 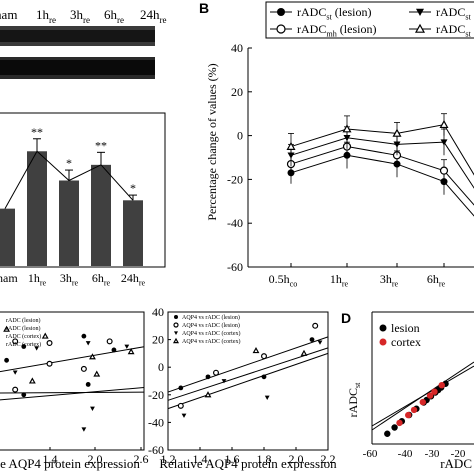 What do you see at coordinates (235, 179) in the screenshot?
I see `y-tick-label: -20` at bounding box center [235, 179].